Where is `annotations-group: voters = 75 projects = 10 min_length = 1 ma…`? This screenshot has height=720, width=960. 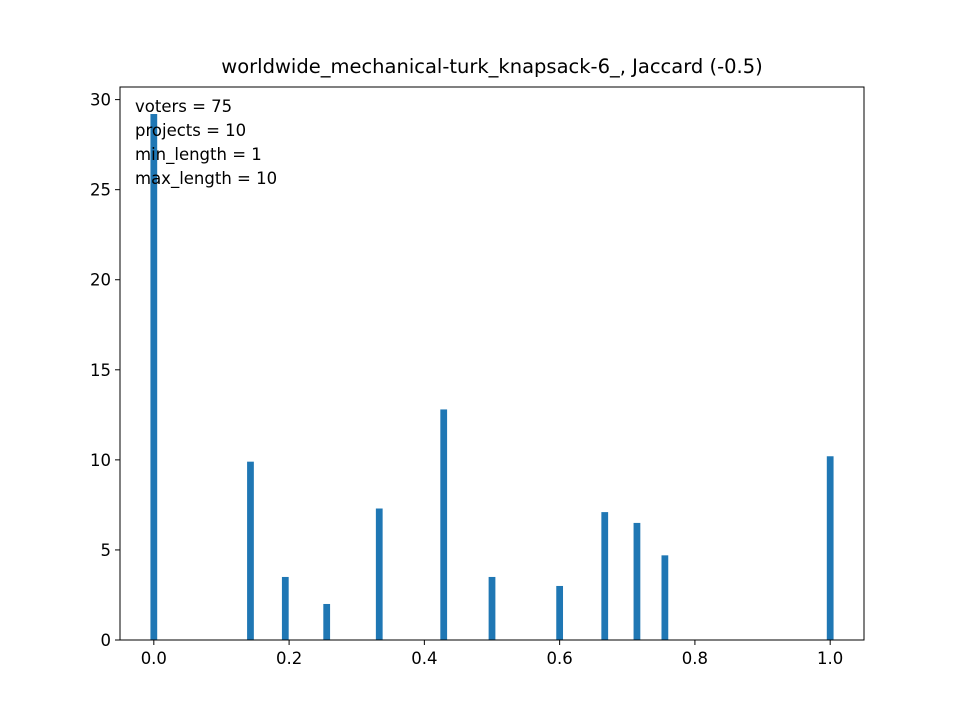
annotations-group: voters = 75 projects = 10 min_length = 1 ma… is located at coordinates (206, 143).